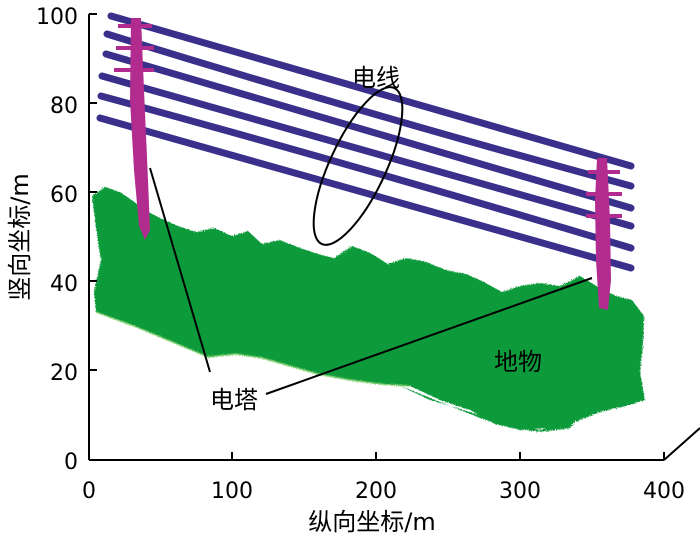 The height and width of the screenshot is (544, 700). What do you see at coordinates (448, 456) in the screenshot?
I see `x-axis-ticks` at bounding box center [448, 456].